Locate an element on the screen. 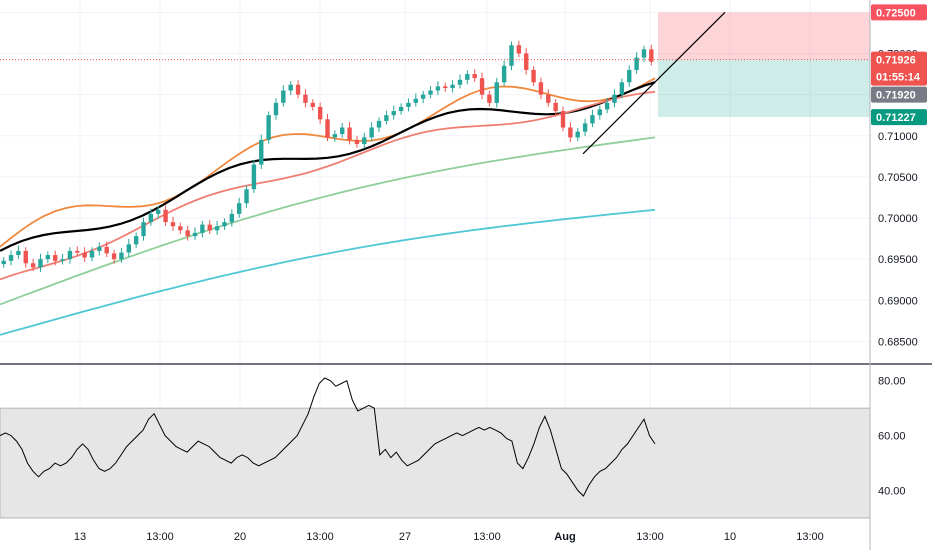  close-price-label: 0.71920 is located at coordinates (896, 96).